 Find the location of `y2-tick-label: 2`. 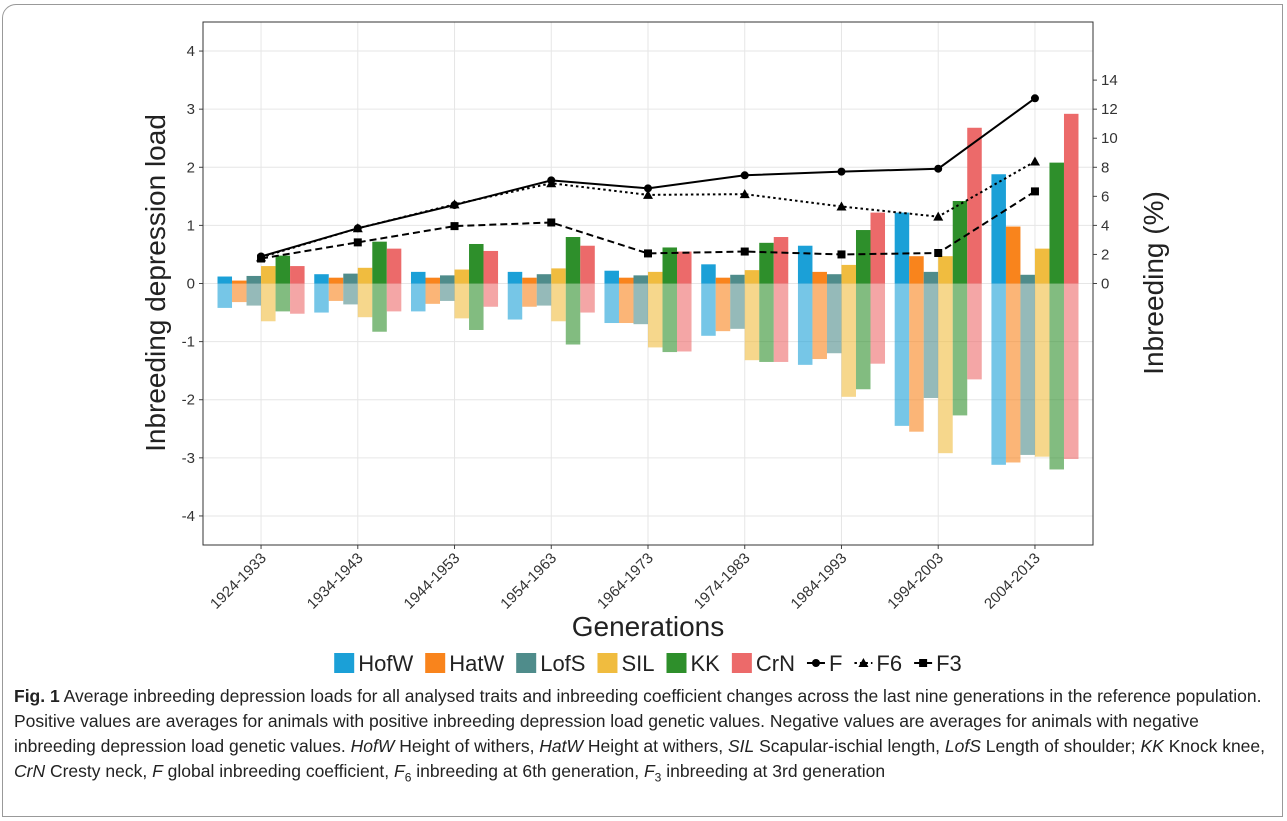

y2-tick-label: 2 is located at coordinates (1105, 254).